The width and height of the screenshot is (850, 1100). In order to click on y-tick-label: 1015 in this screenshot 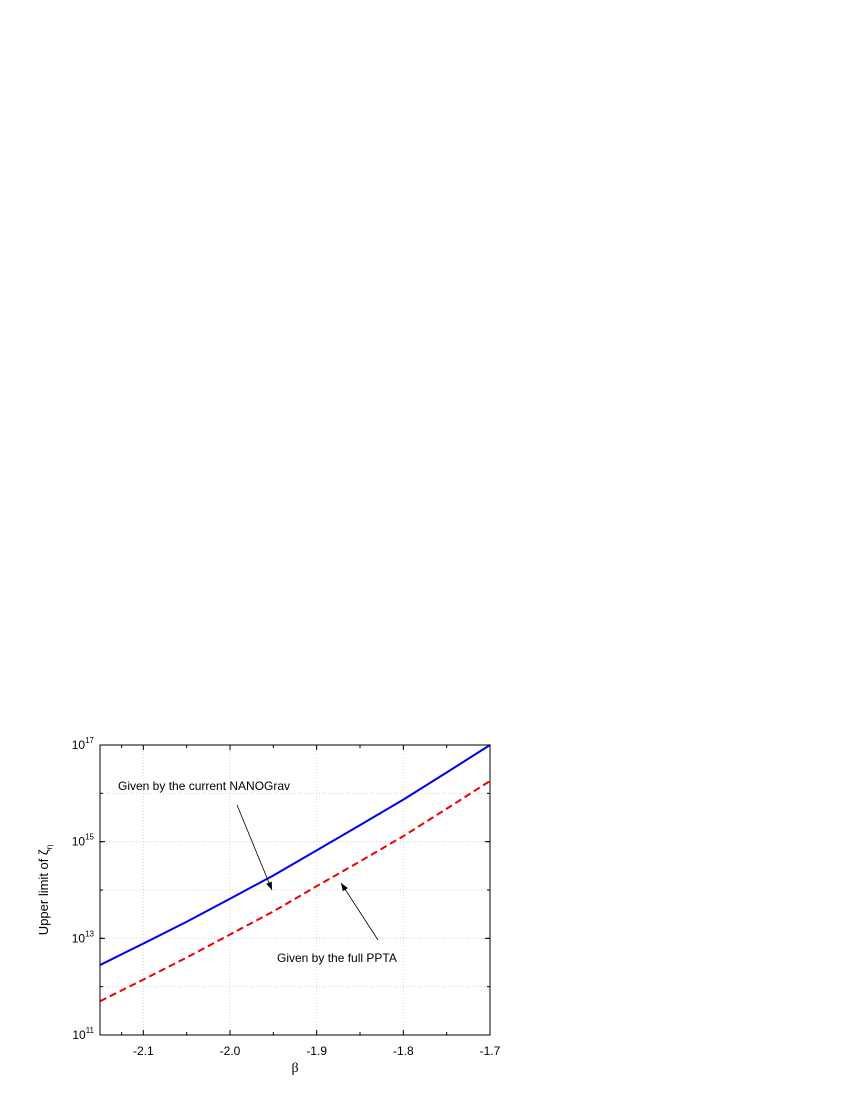, I will do `click(83, 841)`.